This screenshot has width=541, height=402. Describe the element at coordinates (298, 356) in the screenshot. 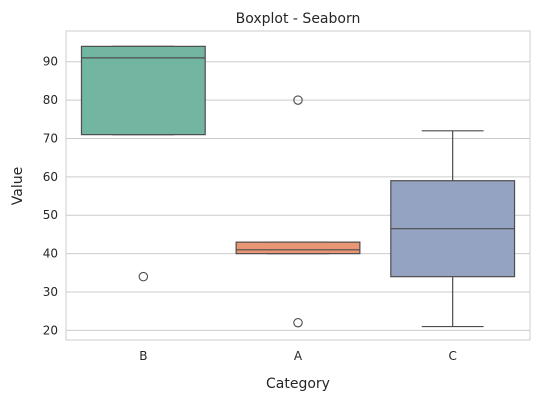

I see `x-tick-label: A` at that location.